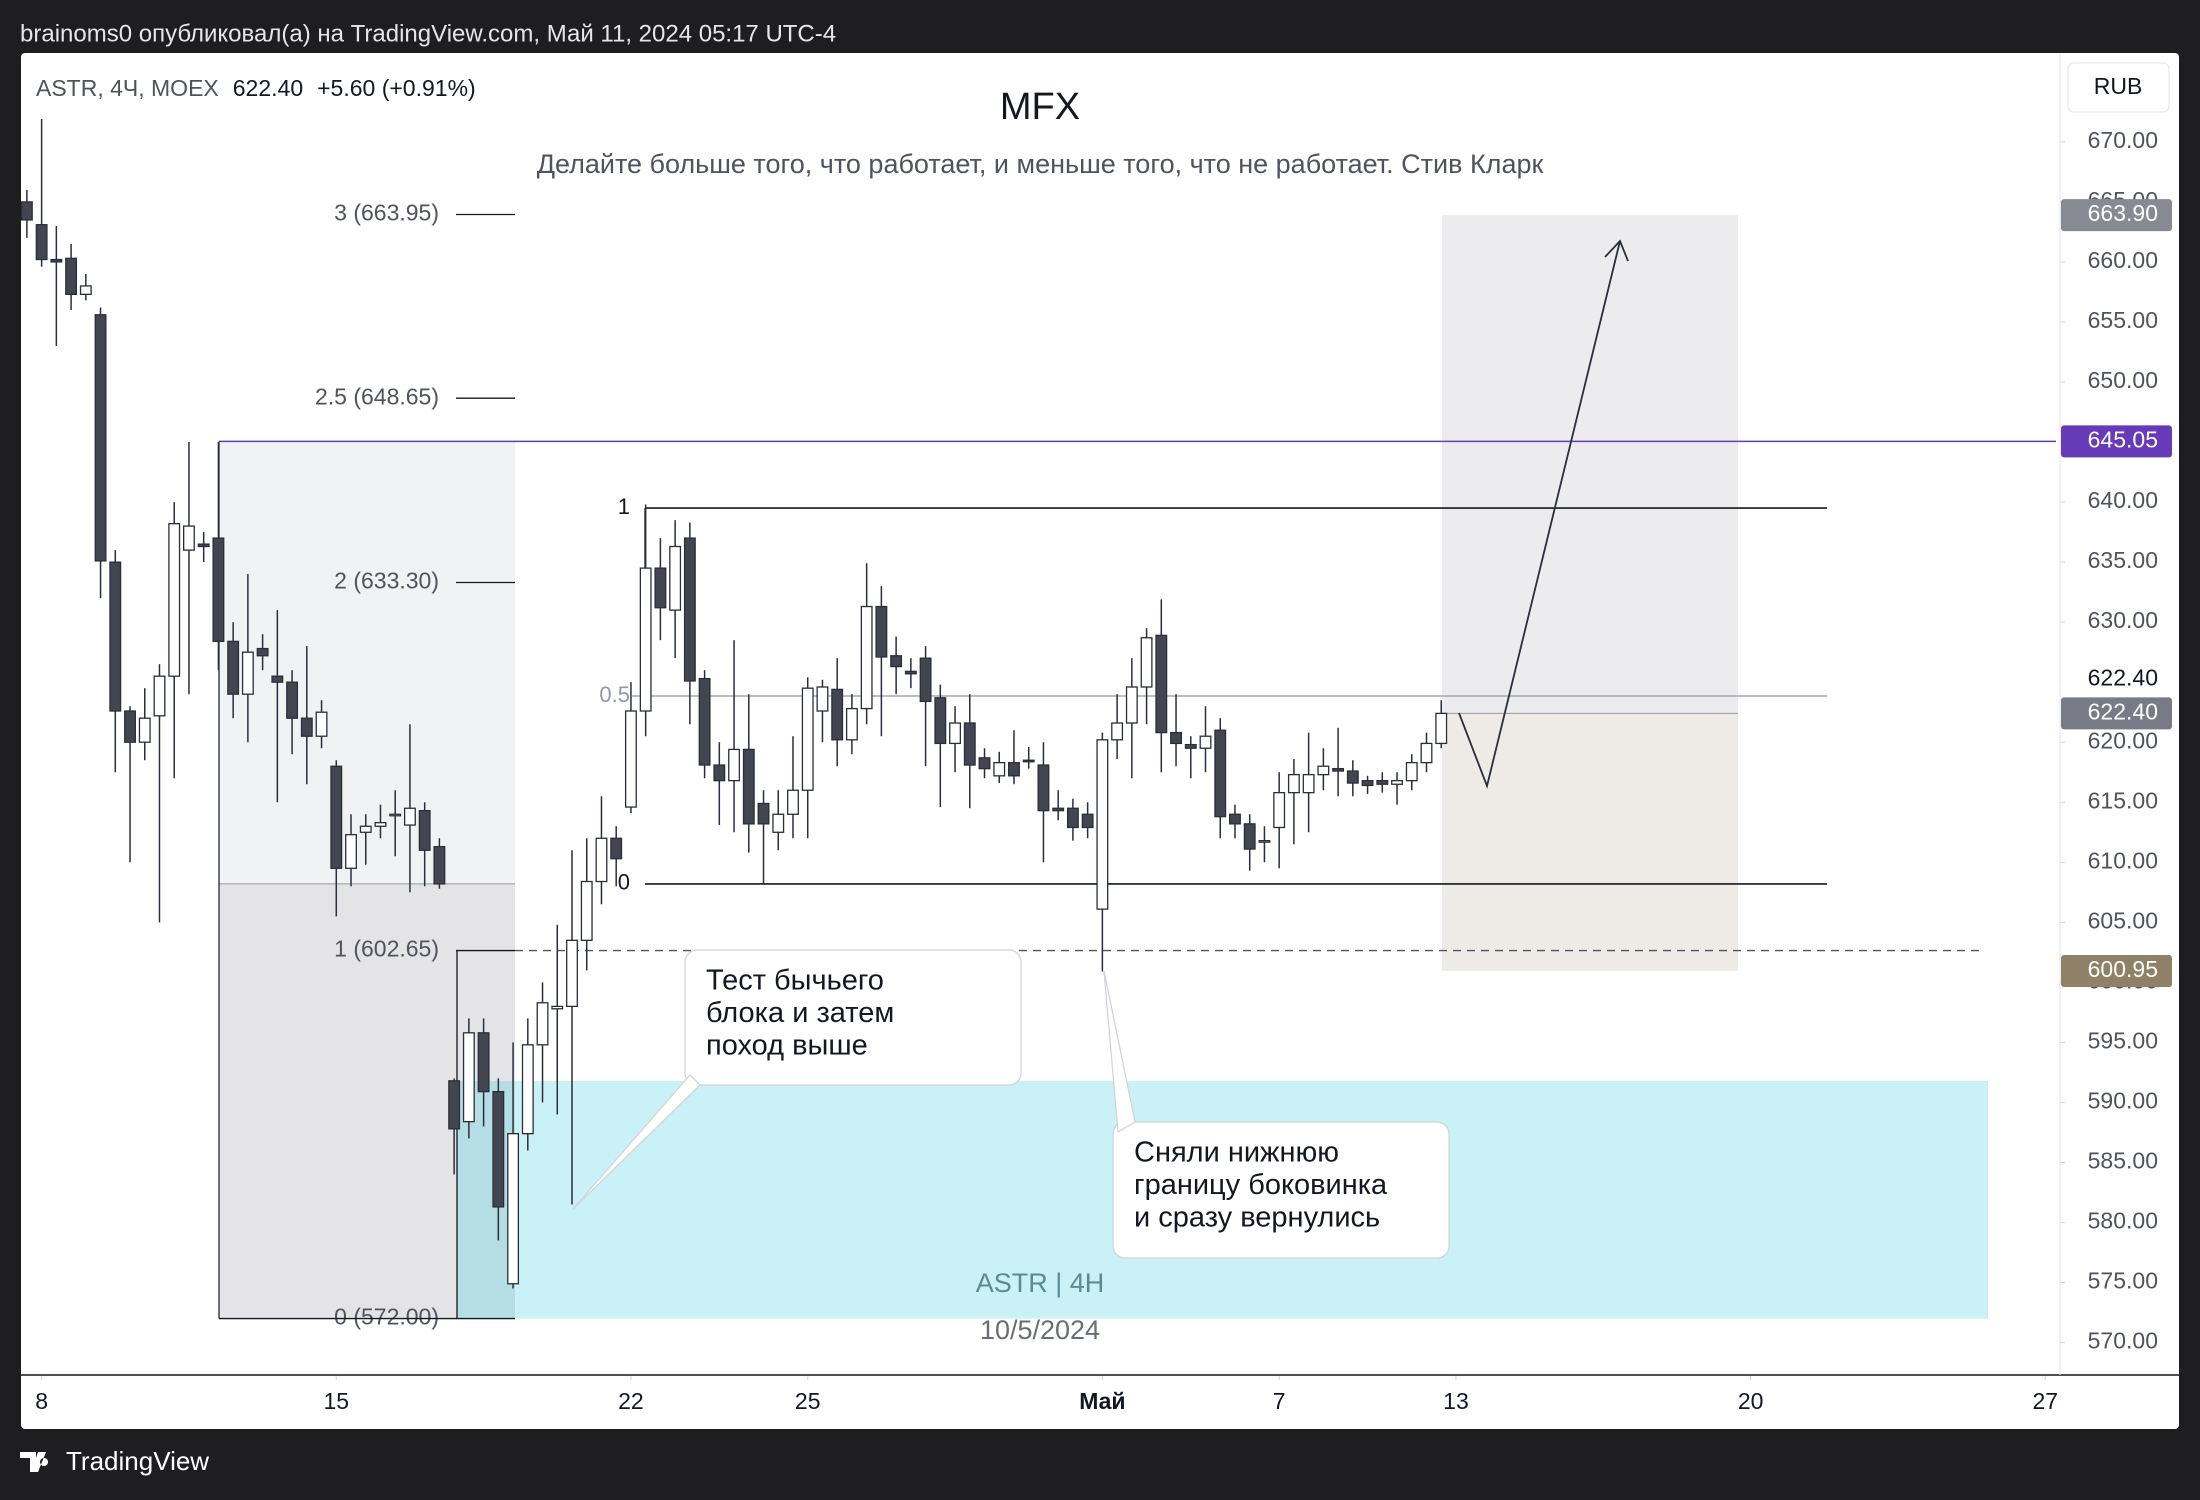 Image resolution: width=2200 pixels, height=1500 pixels. What do you see at coordinates (631, 1401) in the screenshot?
I see `x-tick-label: 22` at bounding box center [631, 1401].